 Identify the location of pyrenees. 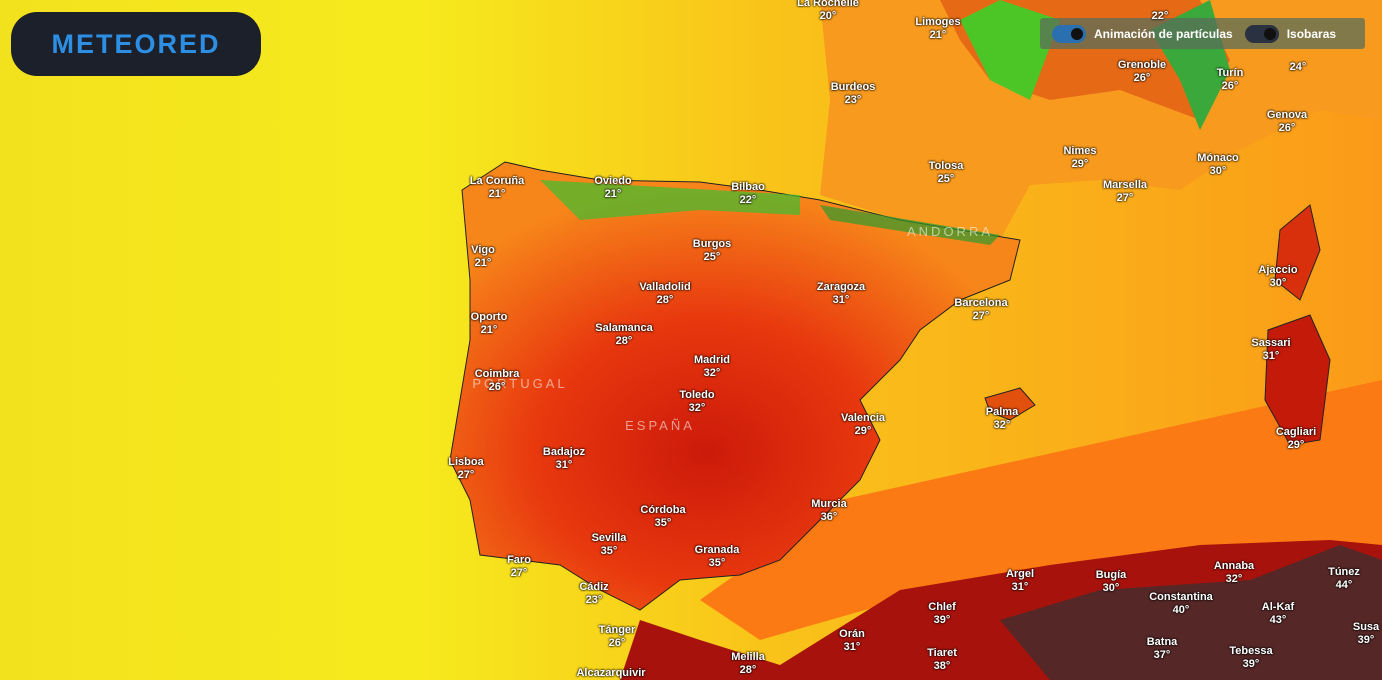
(910, 225).